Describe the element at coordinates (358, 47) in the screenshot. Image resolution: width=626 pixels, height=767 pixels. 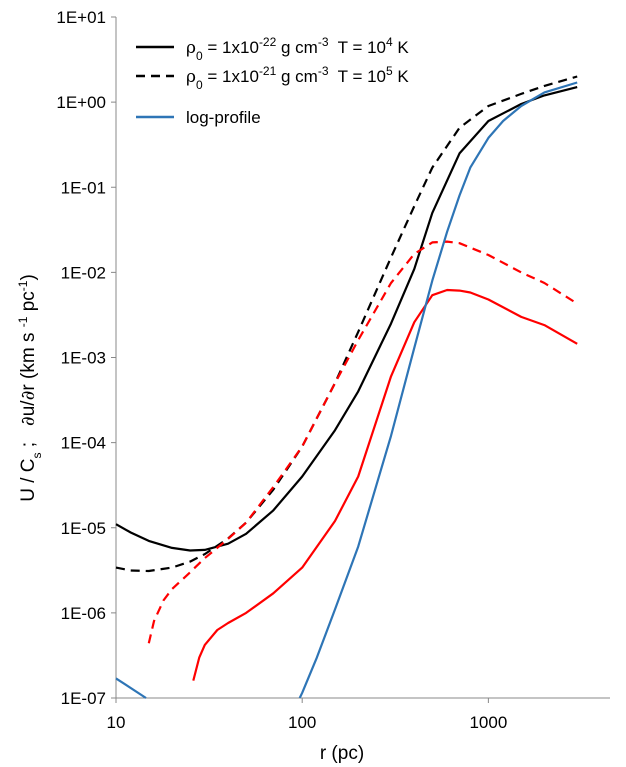
I see `legend-1-temp: T = 10` at that location.